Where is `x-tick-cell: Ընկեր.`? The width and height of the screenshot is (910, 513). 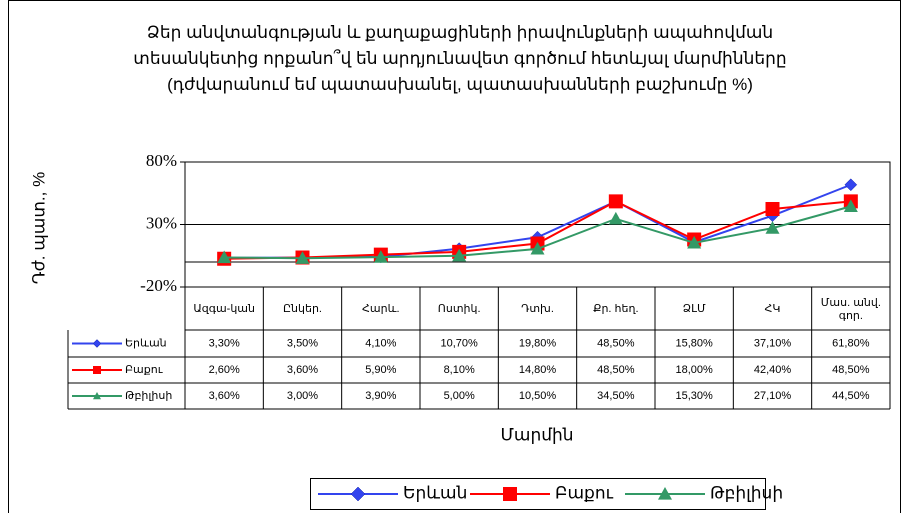
x-tick-cell: Ընկեր. is located at coordinates (302, 309).